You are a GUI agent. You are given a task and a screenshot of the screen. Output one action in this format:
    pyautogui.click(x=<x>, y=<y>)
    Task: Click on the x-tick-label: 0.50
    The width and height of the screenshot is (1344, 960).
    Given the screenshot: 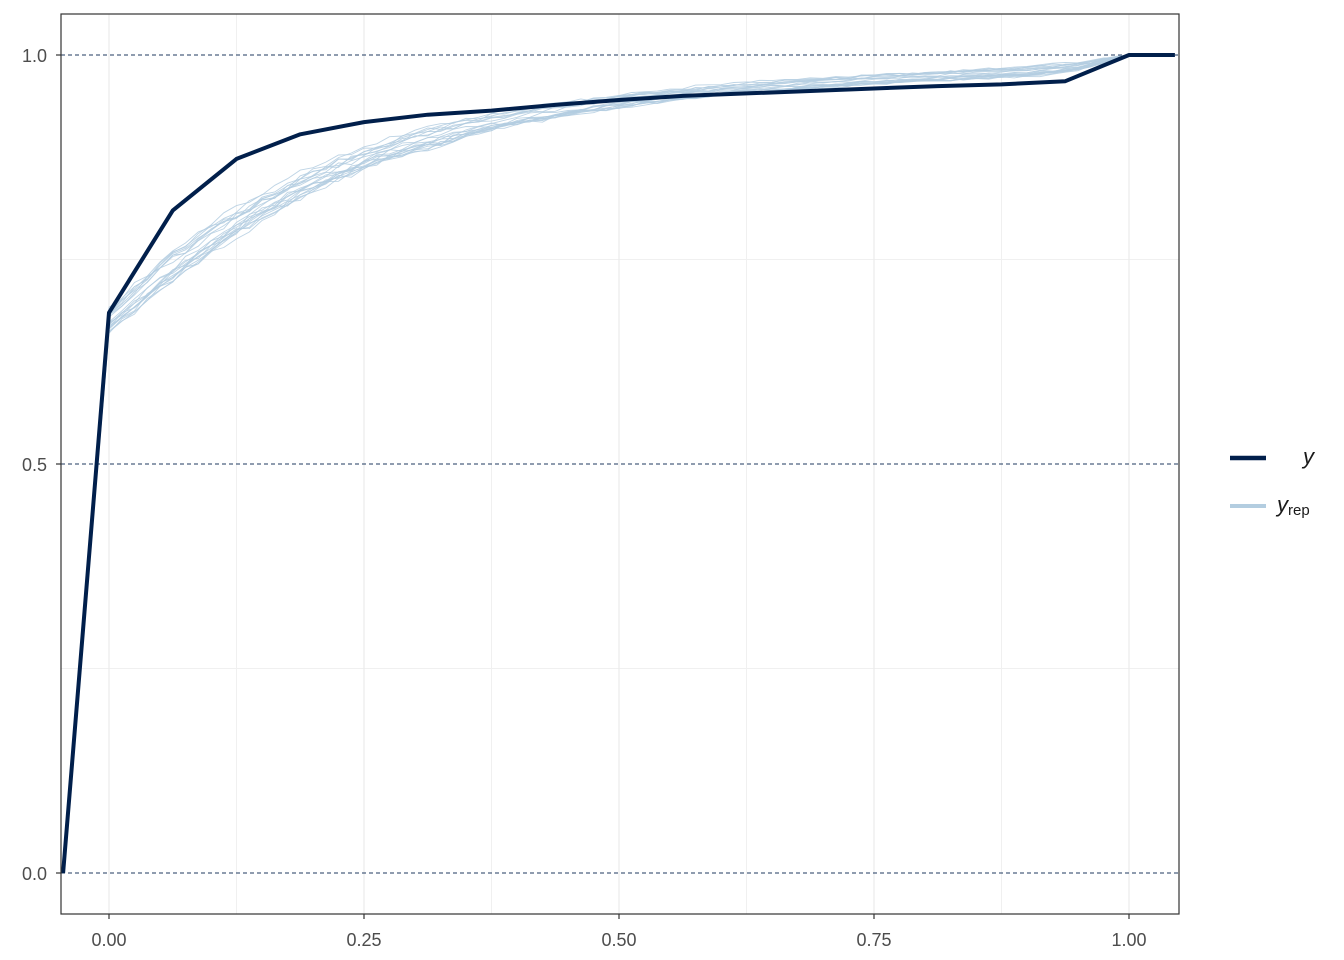 What is the action you would take?
    pyautogui.click(x=618, y=940)
    